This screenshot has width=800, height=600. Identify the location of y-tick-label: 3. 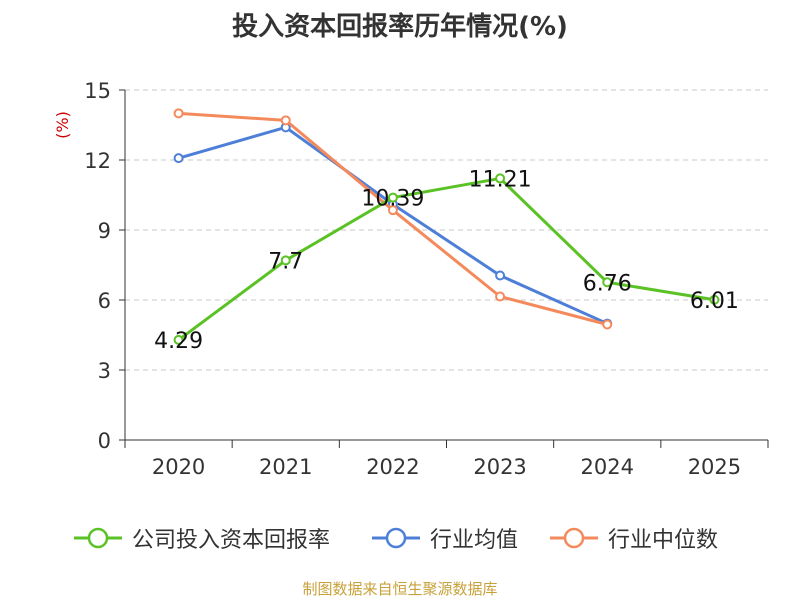
(104, 371).